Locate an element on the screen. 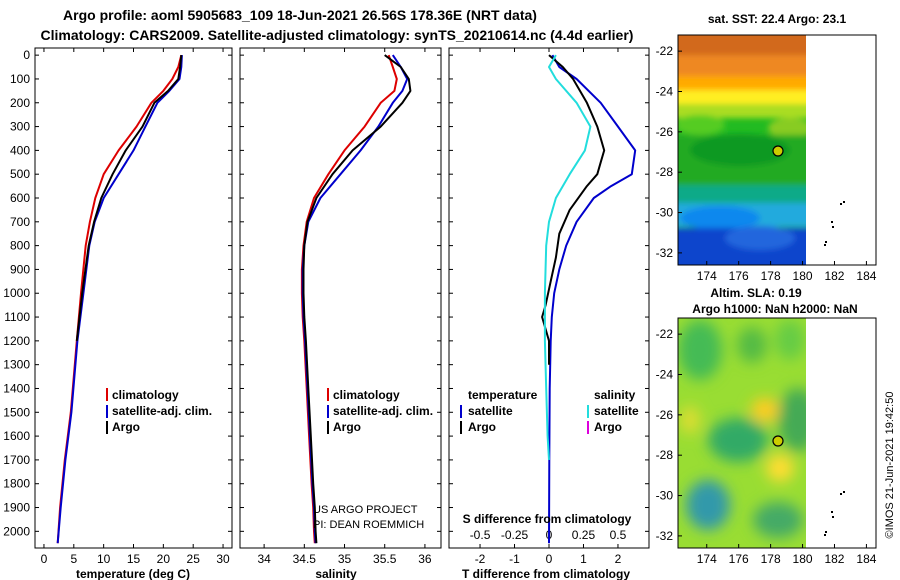  depth-tick-label: 1300 is located at coordinates (16, 365).